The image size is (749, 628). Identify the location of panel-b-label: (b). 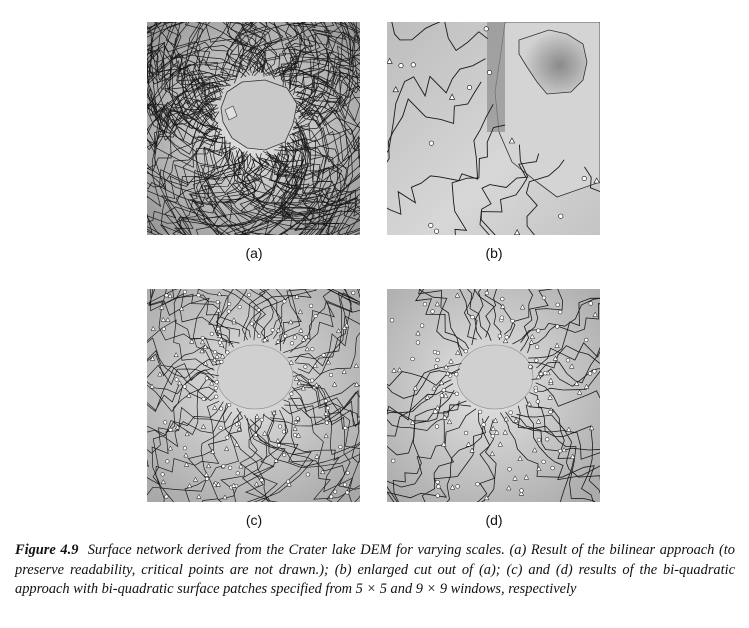
(494, 253).